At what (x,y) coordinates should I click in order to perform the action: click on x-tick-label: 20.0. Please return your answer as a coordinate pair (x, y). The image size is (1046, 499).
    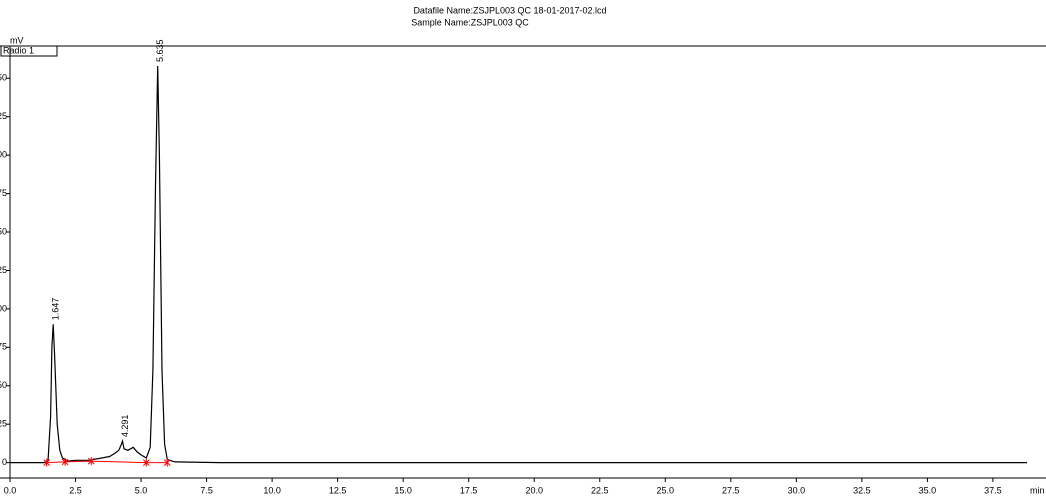
    Looking at the image, I should click on (534, 490).